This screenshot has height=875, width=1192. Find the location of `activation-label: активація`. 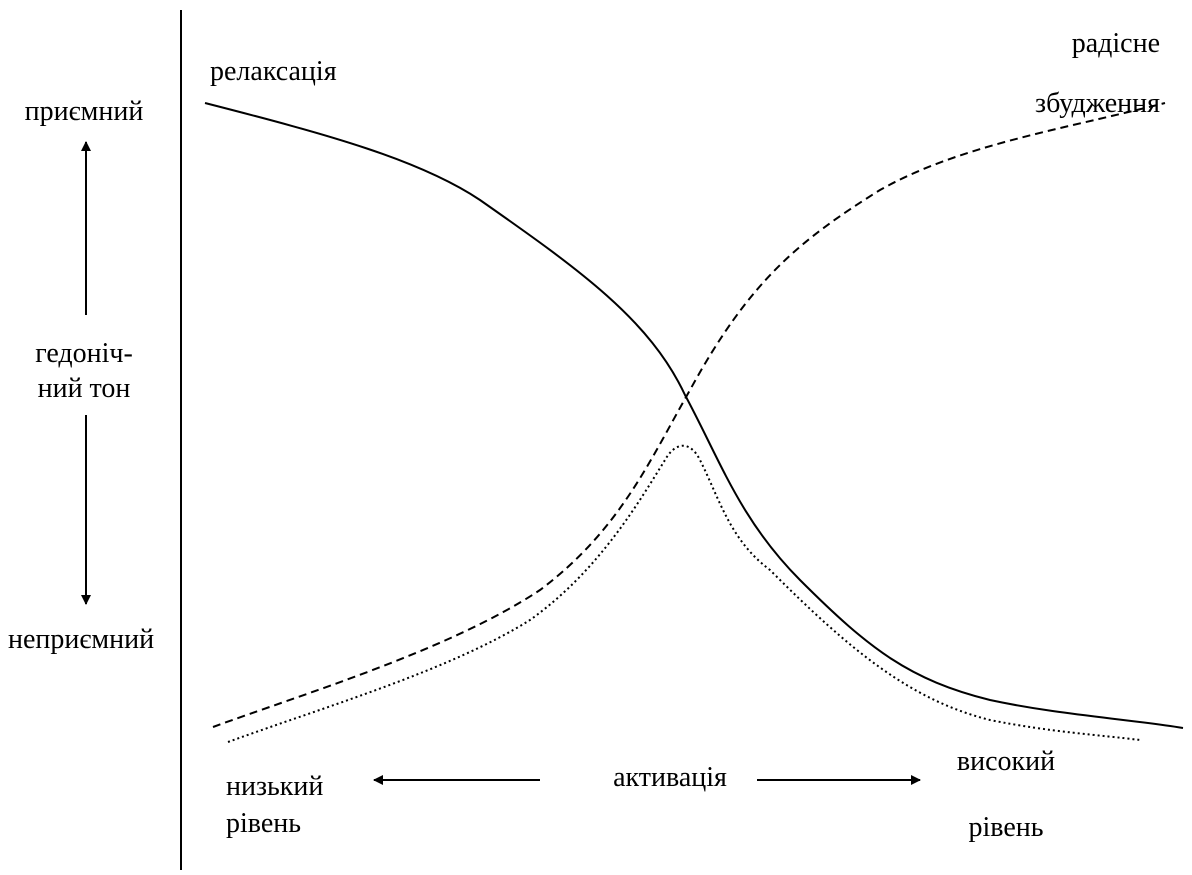

activation-label: активація is located at coordinates (670, 777).